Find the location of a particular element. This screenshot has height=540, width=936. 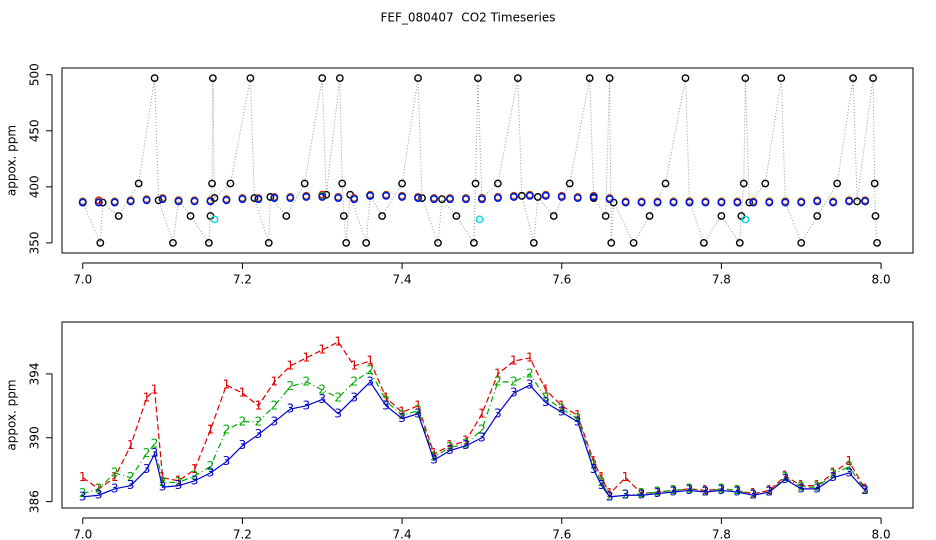

x-tick-label: 8.0 is located at coordinates (881, 534).